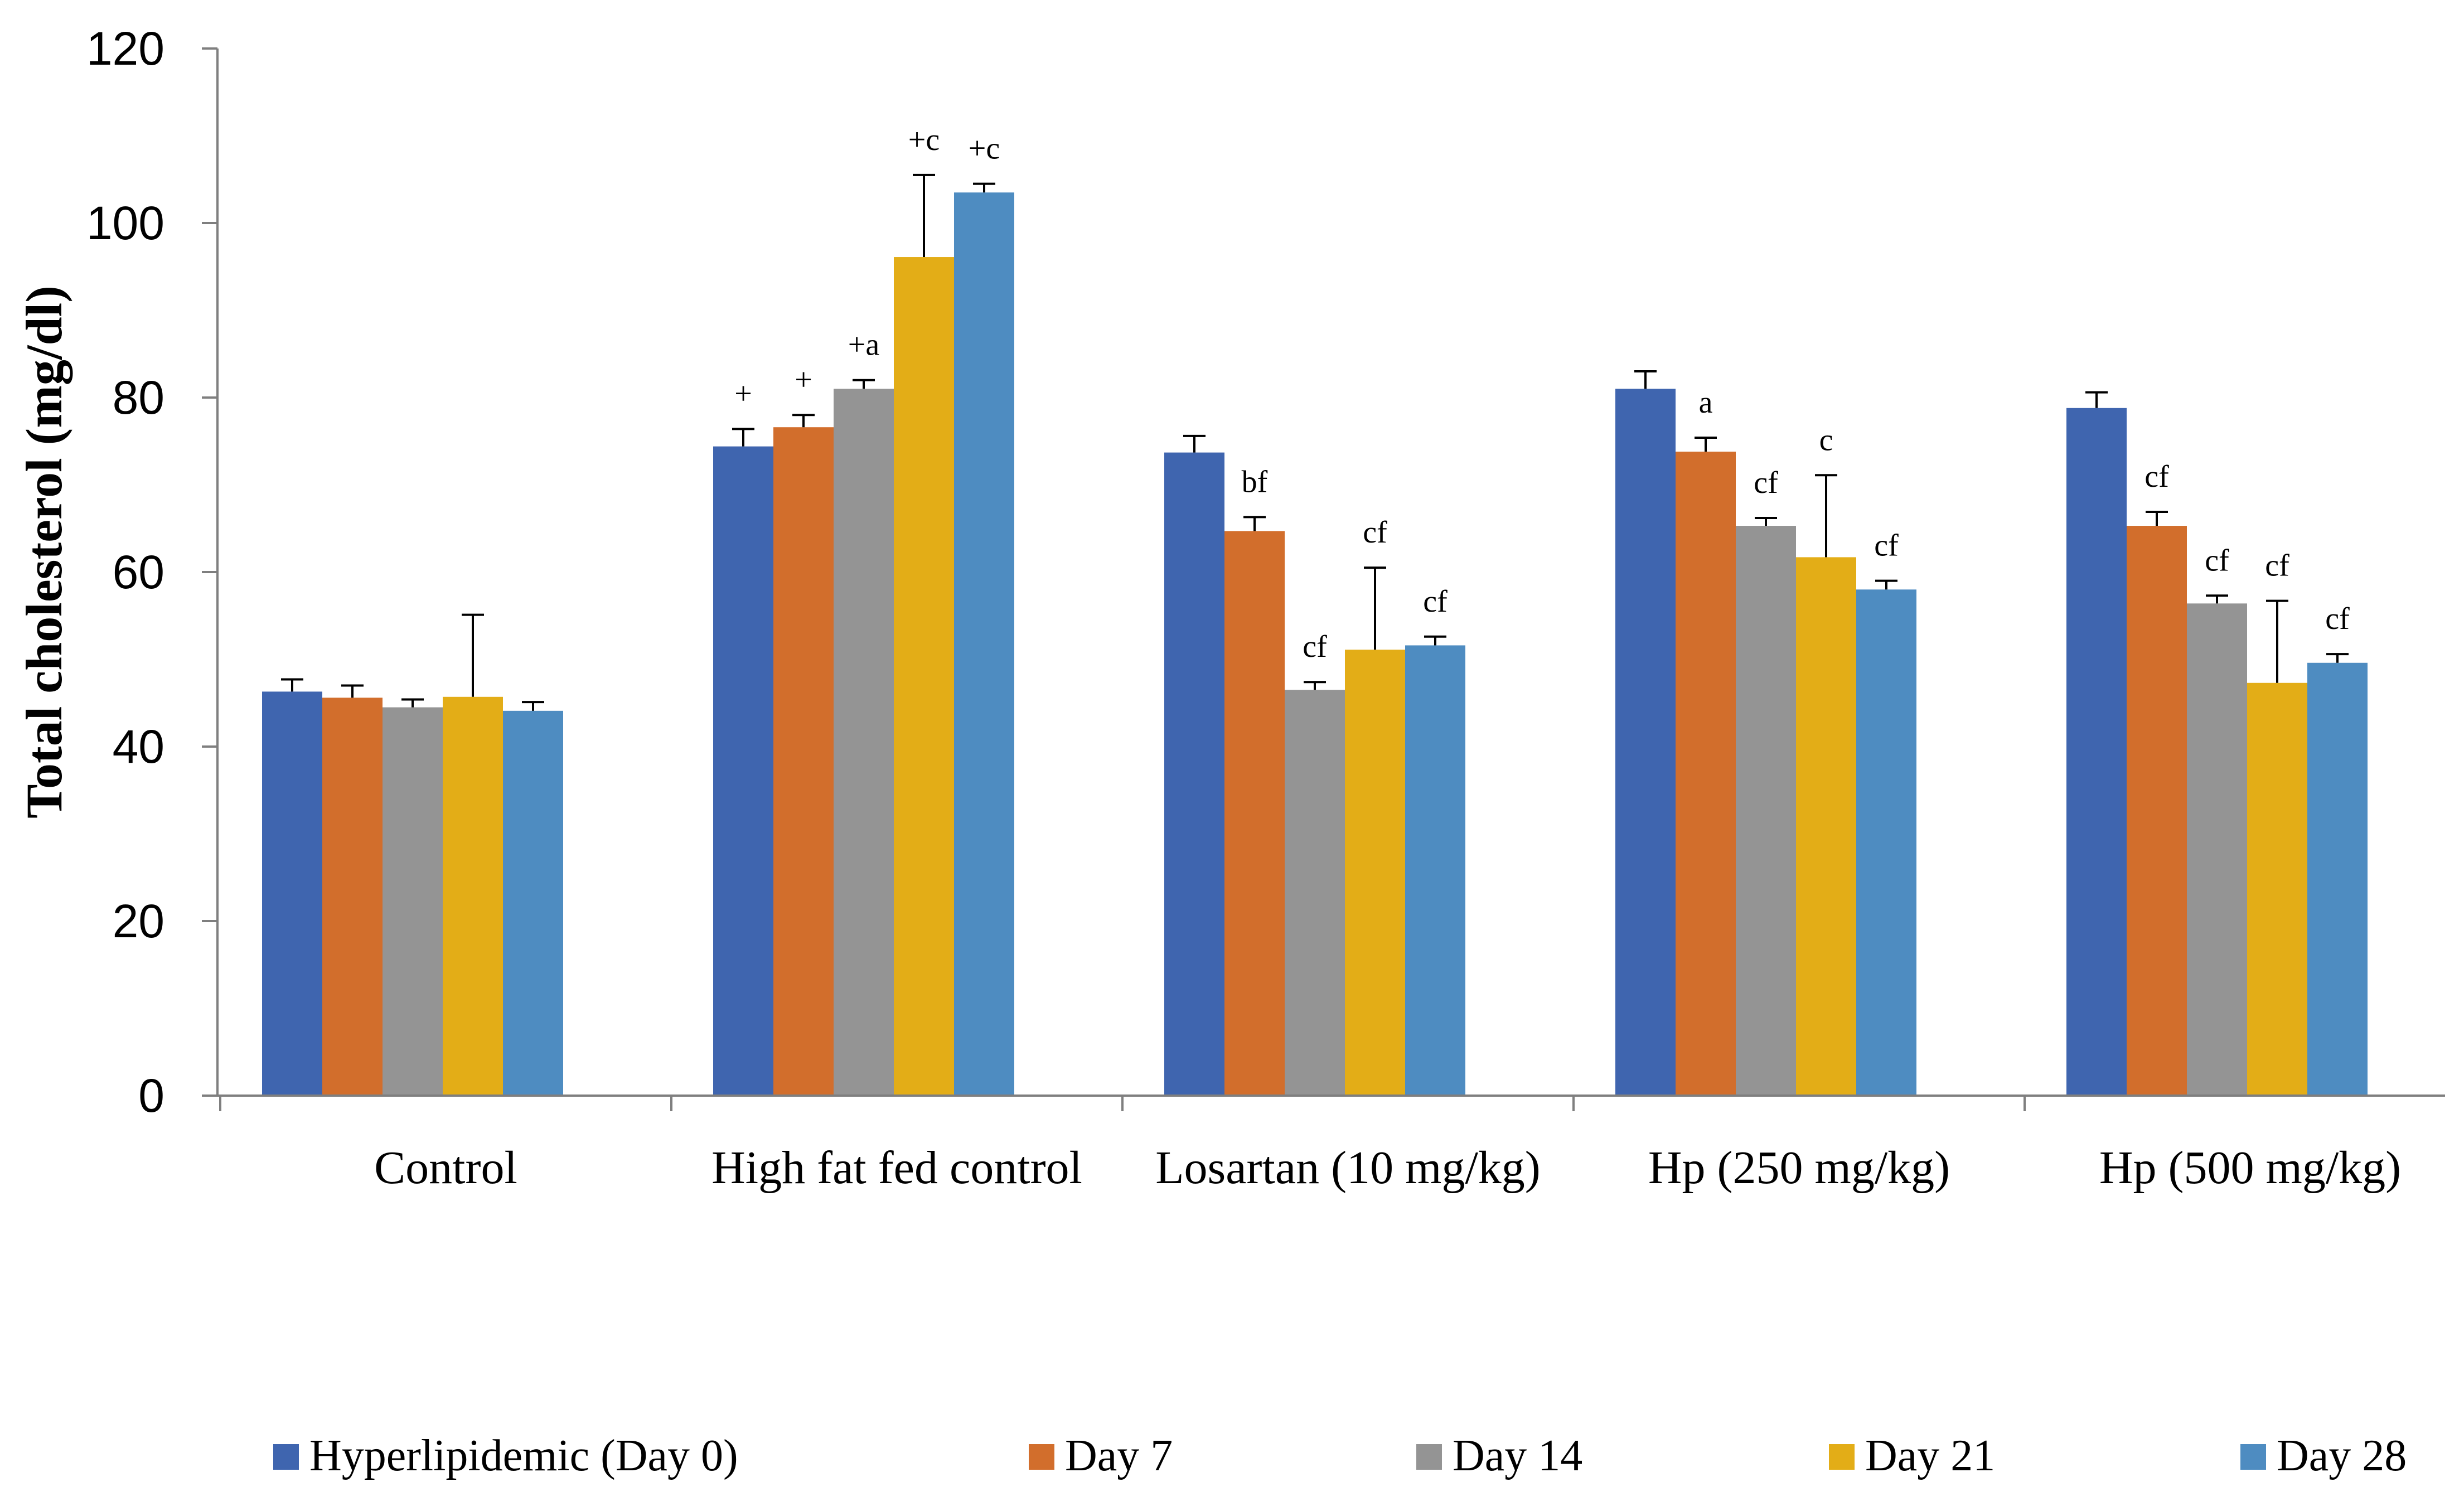  What do you see at coordinates (1886, 546) in the screenshot?
I see `annotation-3-4: cf` at bounding box center [1886, 546].